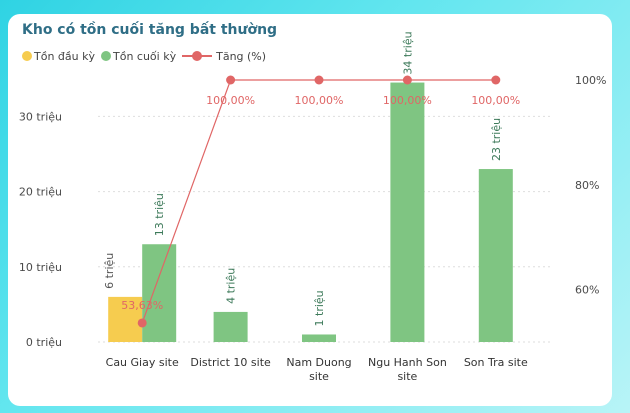 This screenshot has width=630, height=413. Describe the element at coordinates (150, 30) in the screenshot. I see `chart-title: Kho có tồn cuối tăng bất thường` at that location.